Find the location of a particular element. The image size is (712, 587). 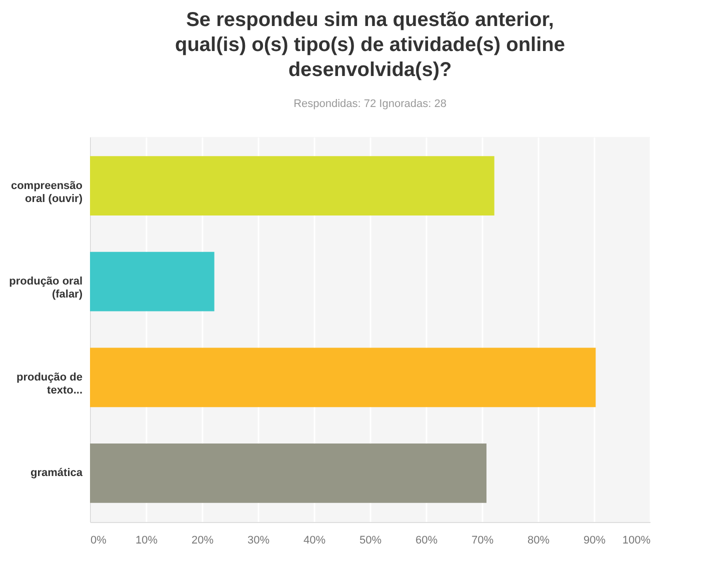

x-tick-label: 80% is located at coordinates (538, 540).